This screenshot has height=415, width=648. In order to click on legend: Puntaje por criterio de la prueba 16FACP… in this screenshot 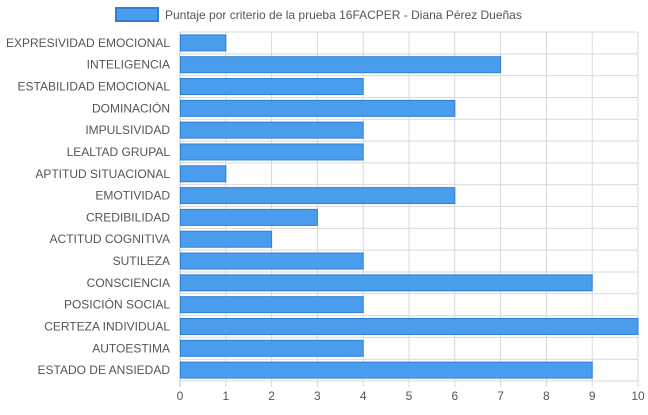, I will do `click(318, 14)`.